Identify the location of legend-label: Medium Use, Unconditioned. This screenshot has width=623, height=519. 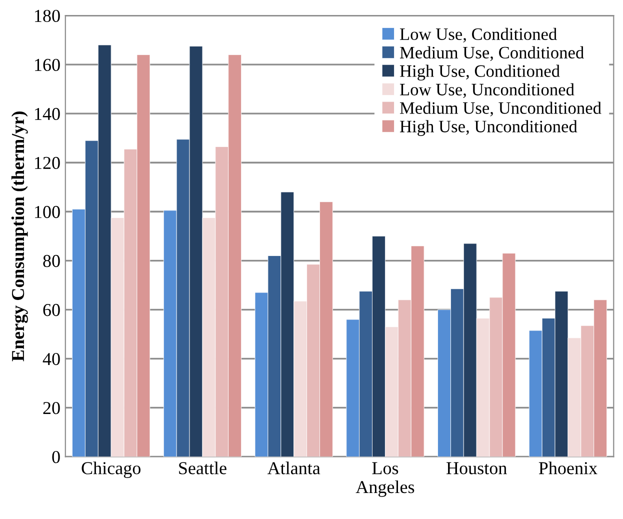
(501, 109).